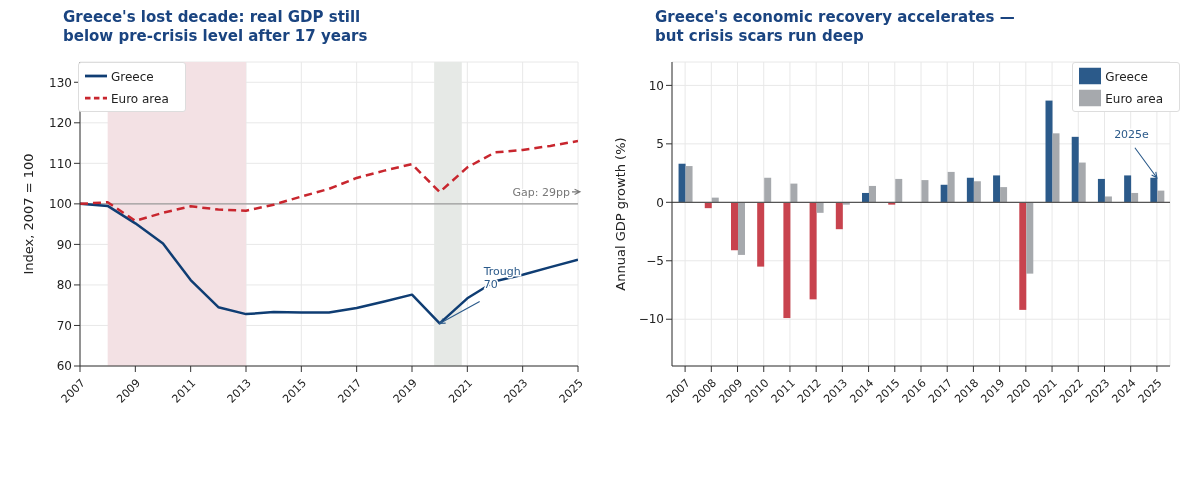 This screenshot has width=1192, height=482. I want to click on y-tick-label: 60, so click(64, 366).